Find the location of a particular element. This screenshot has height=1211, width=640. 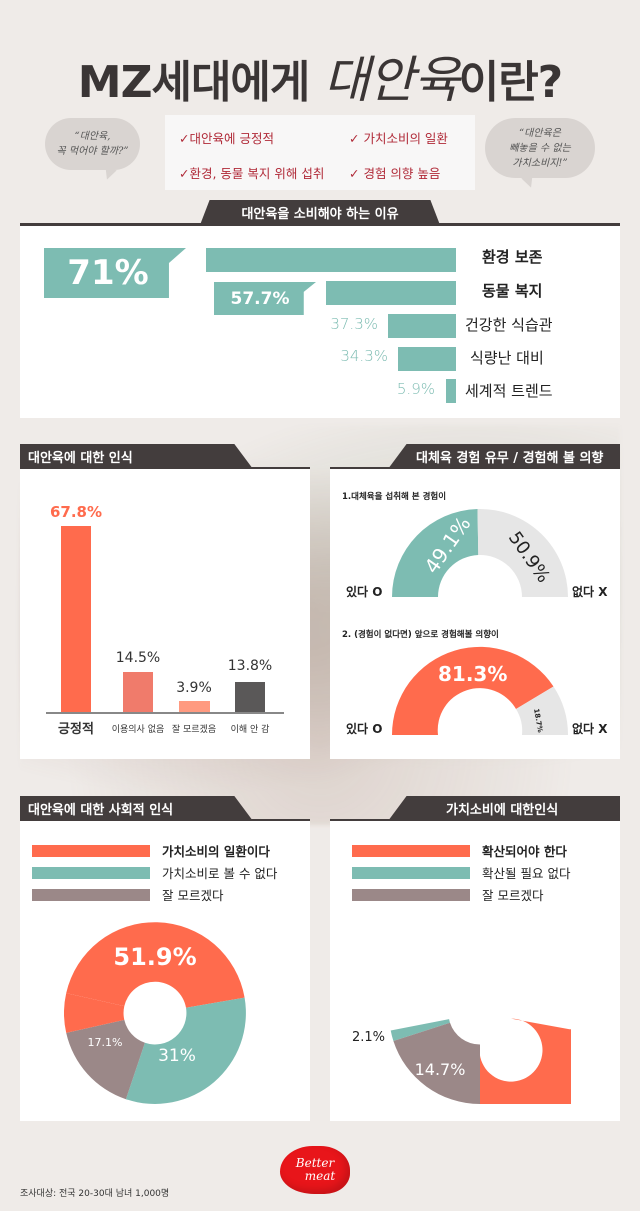

bar-positive is located at coordinates (76, 619).